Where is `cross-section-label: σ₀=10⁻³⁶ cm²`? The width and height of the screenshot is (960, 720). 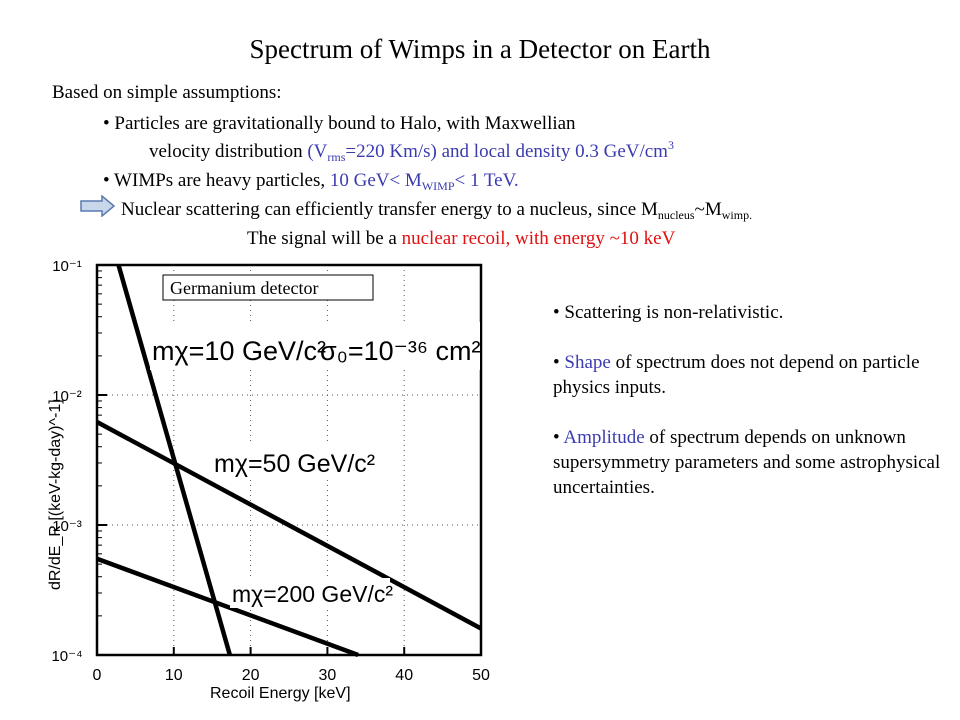 cross-section-label: σ₀=10⁻³⁶ cm² is located at coordinates (400, 351).